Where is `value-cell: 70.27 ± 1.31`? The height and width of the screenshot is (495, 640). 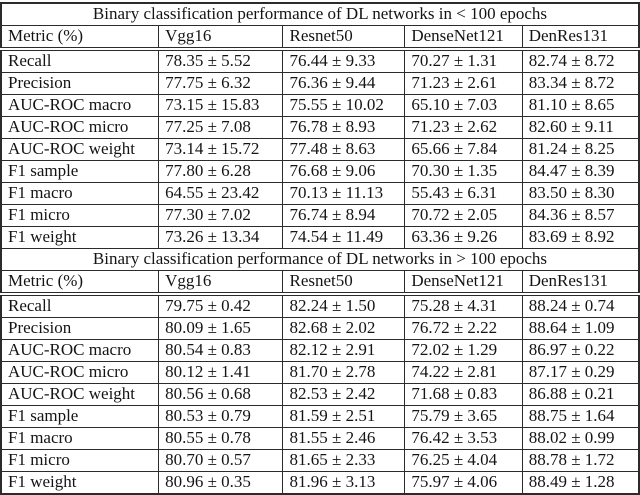
value-cell: 70.27 ± 1.31 is located at coordinates (463, 60).